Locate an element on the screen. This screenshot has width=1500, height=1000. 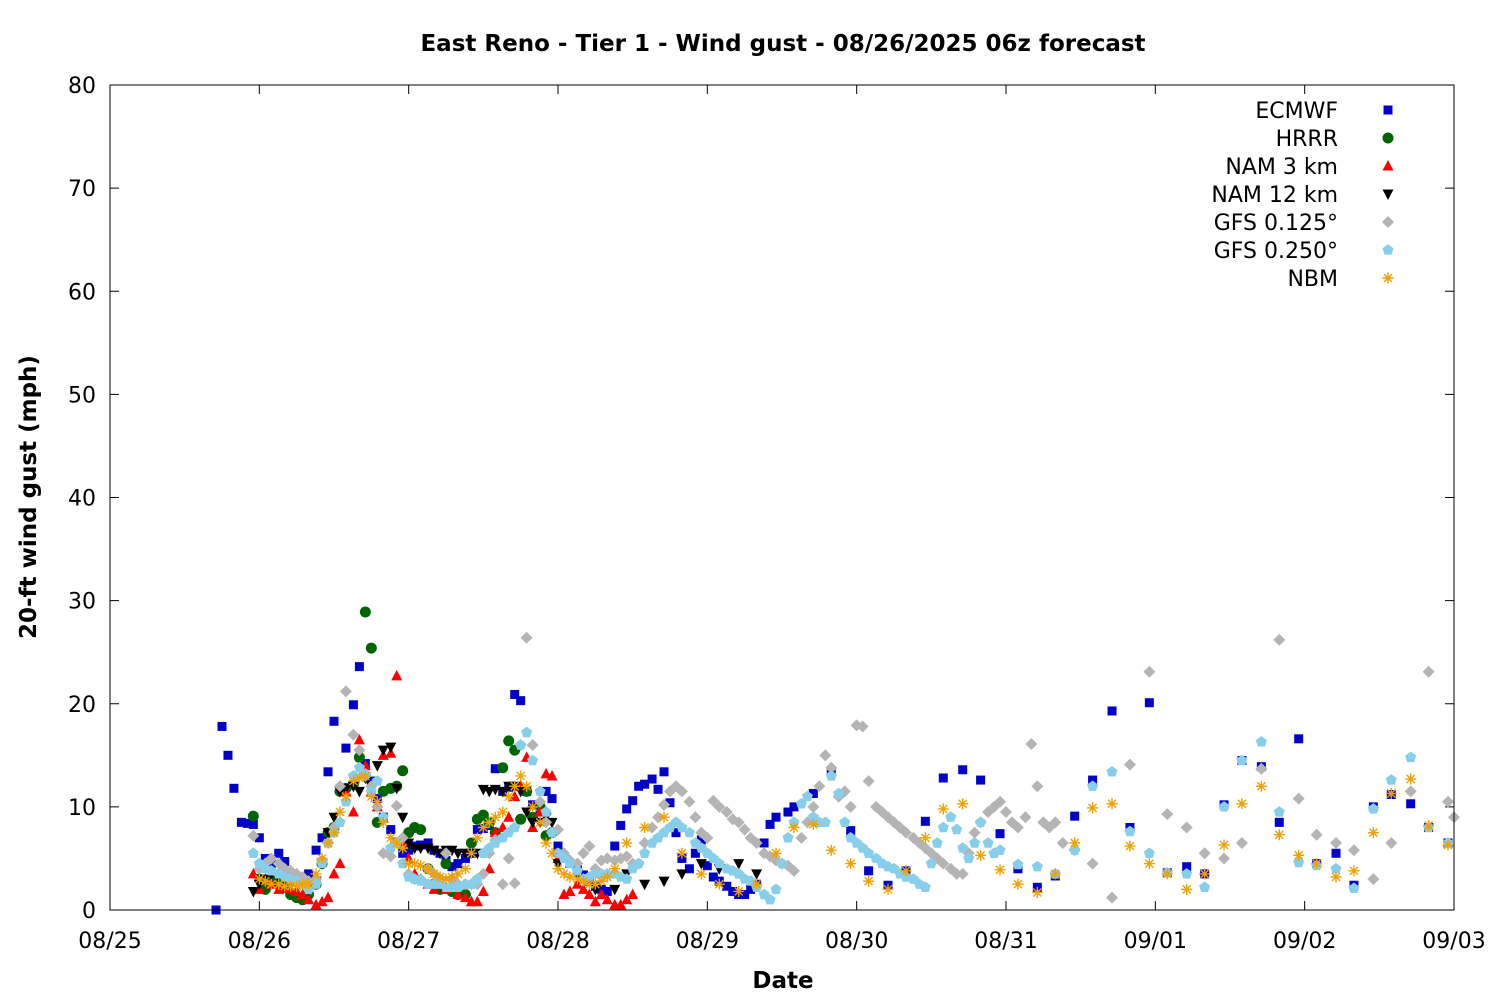
y-tick-label: 10 is located at coordinates (82, 808).